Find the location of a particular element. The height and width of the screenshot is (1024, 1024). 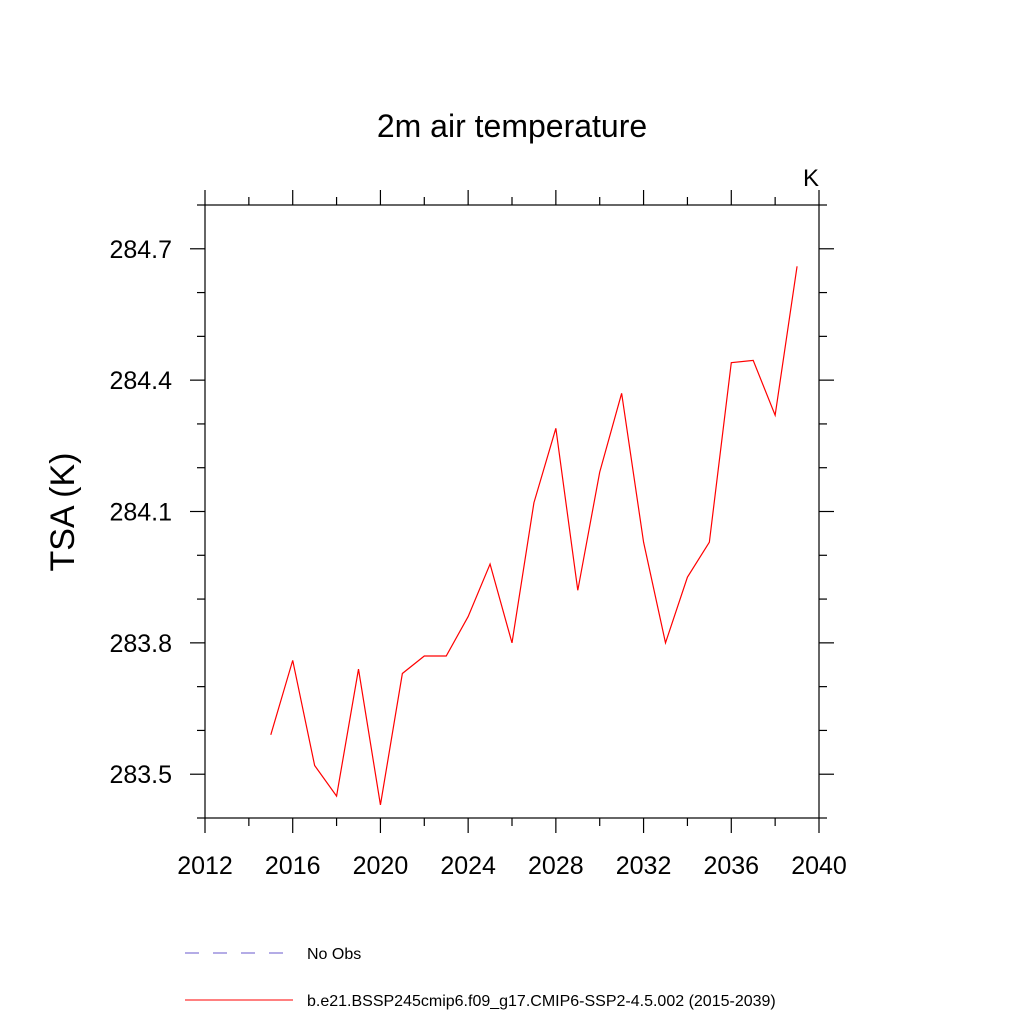

y-tick-label: 283.8 is located at coordinates (140, 644).